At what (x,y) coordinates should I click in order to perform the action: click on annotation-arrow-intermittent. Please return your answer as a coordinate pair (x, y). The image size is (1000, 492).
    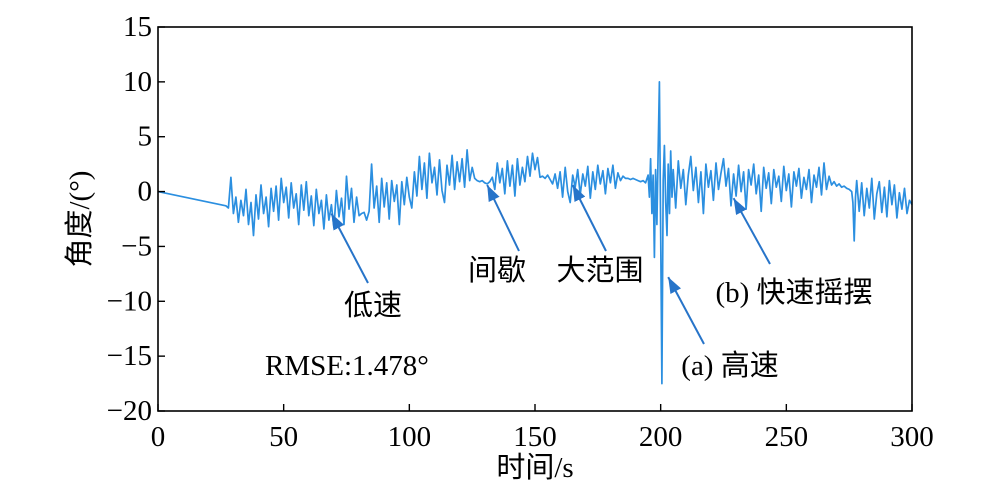
    Looking at the image, I should click on (503, 218).